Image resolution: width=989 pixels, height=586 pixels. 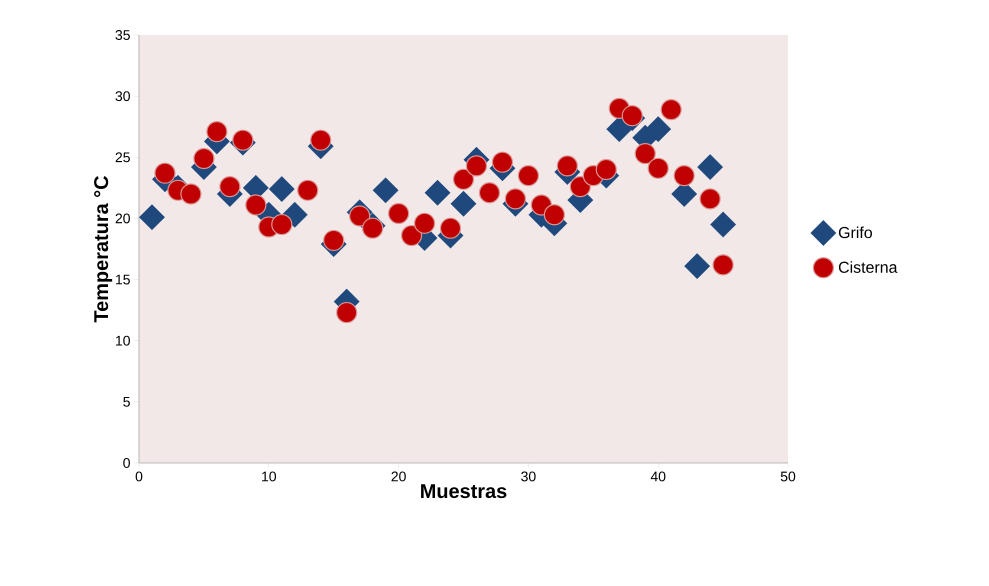 What do you see at coordinates (123, 279) in the screenshot?
I see `y-tick-label: 15` at bounding box center [123, 279].